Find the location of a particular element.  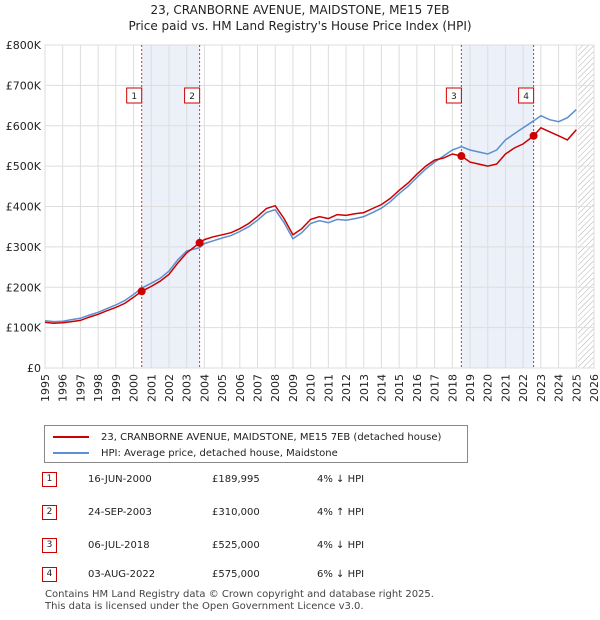

sale-marker-label: 4 is located at coordinates (526, 97).